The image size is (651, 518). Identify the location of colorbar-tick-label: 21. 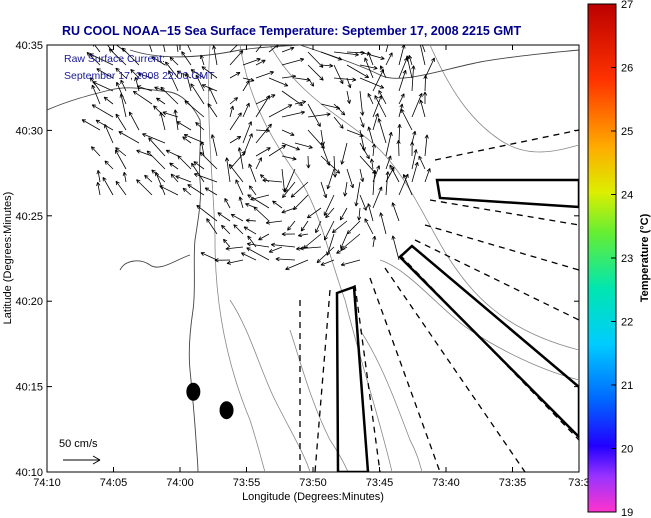
(627, 386).